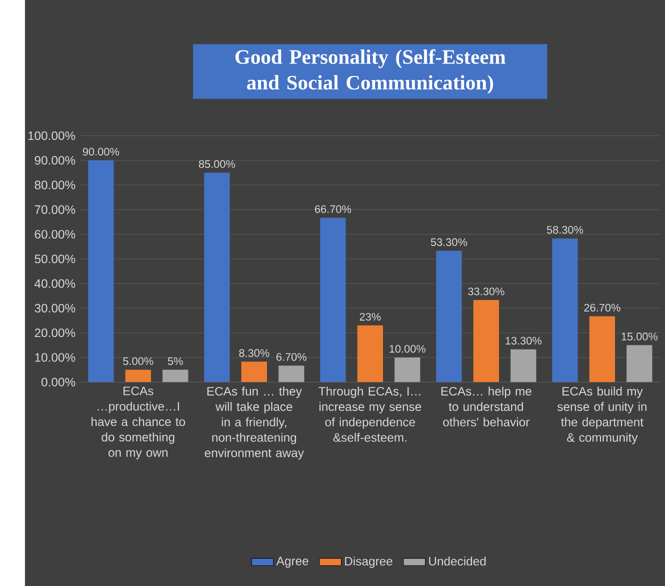 The image size is (665, 586). Describe the element at coordinates (55, 234) in the screenshot. I see `y-tick-label: 60.00%` at that location.